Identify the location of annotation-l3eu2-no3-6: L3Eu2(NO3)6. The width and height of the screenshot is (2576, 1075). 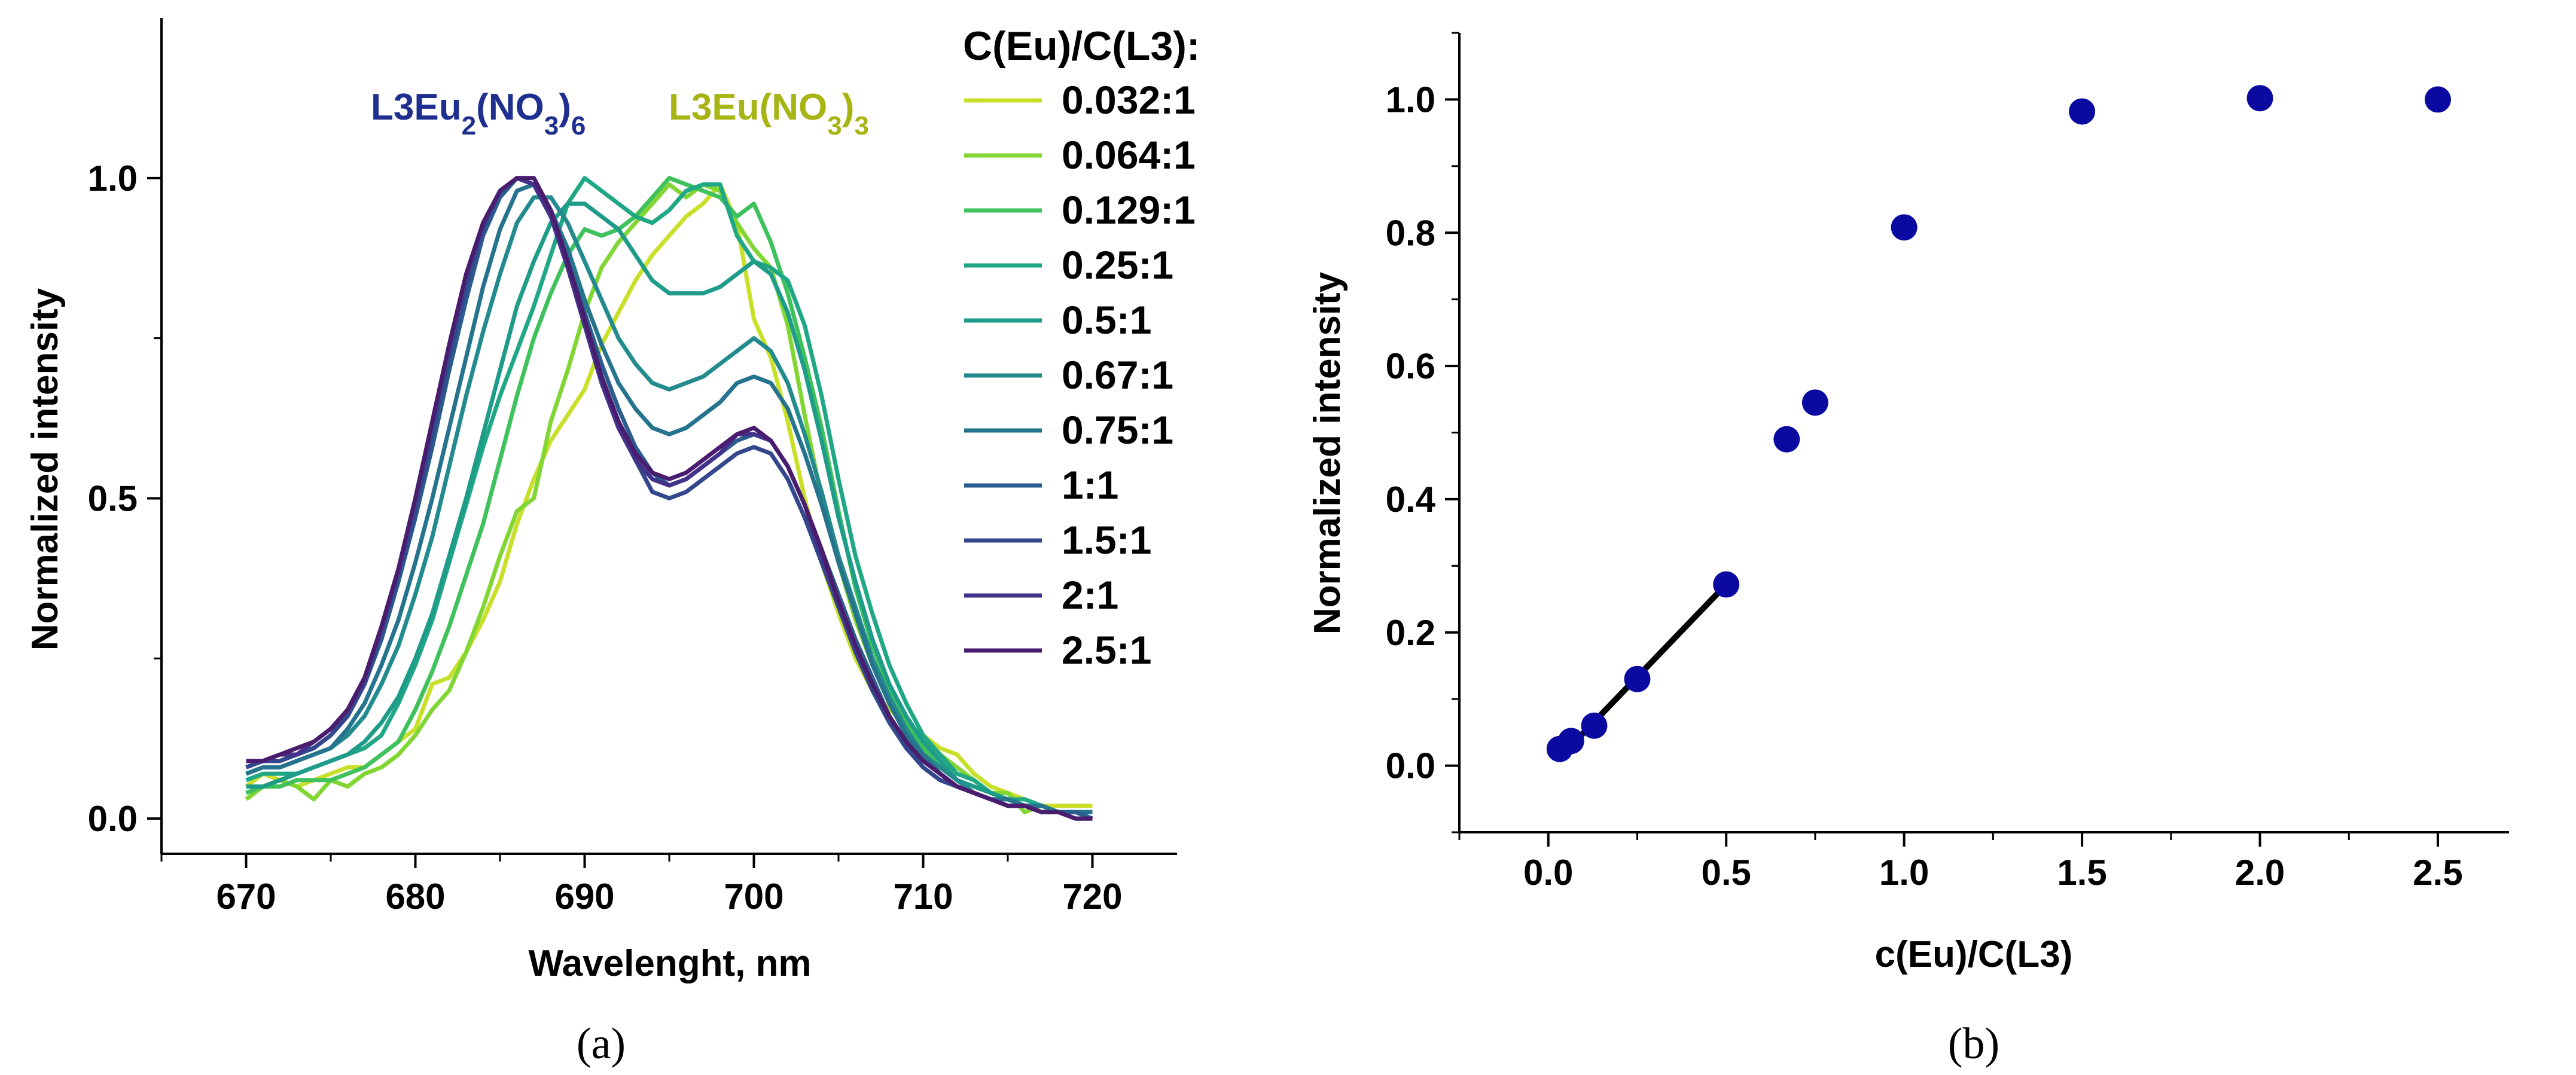
(479, 114).